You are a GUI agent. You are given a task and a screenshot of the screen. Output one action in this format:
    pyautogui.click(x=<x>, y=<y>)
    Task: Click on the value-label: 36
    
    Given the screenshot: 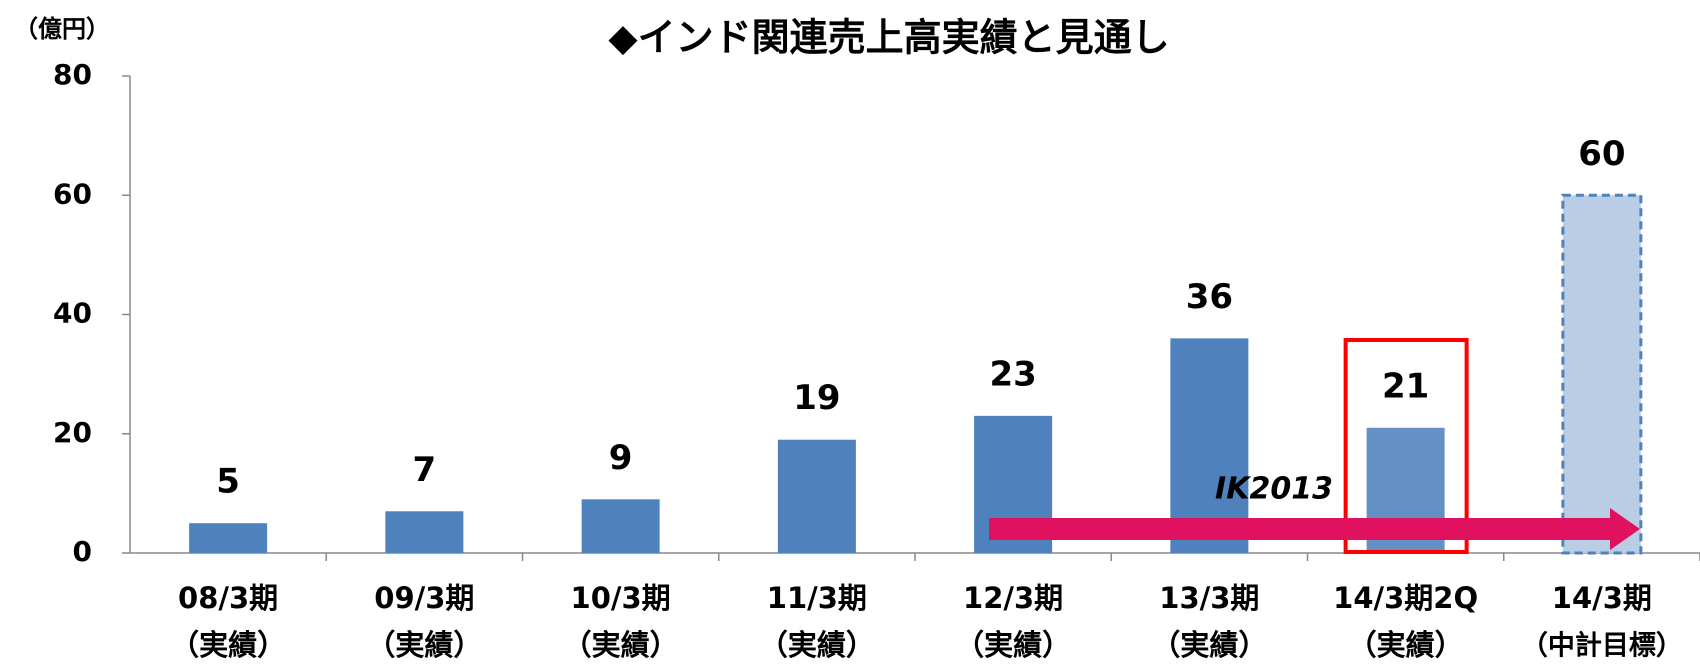 What is the action you would take?
    pyautogui.click(x=1209, y=297)
    